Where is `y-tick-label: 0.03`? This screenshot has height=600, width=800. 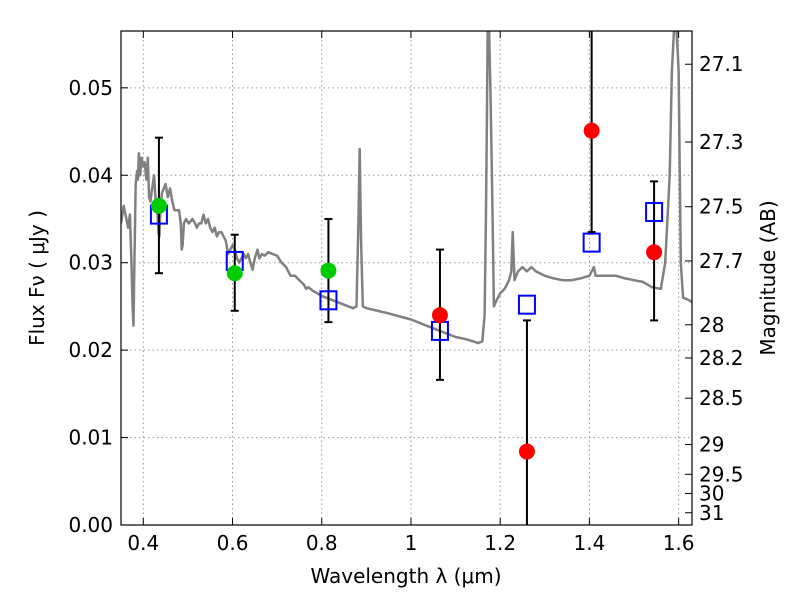
y-tick-label: 0.03 is located at coordinates (90, 263).